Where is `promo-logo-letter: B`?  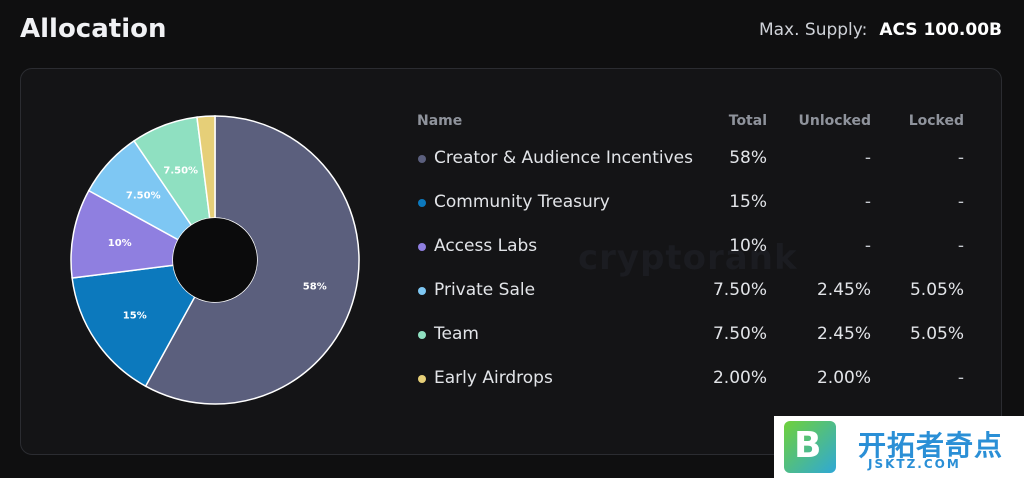
promo-logo-letter: B is located at coordinates (808, 445).